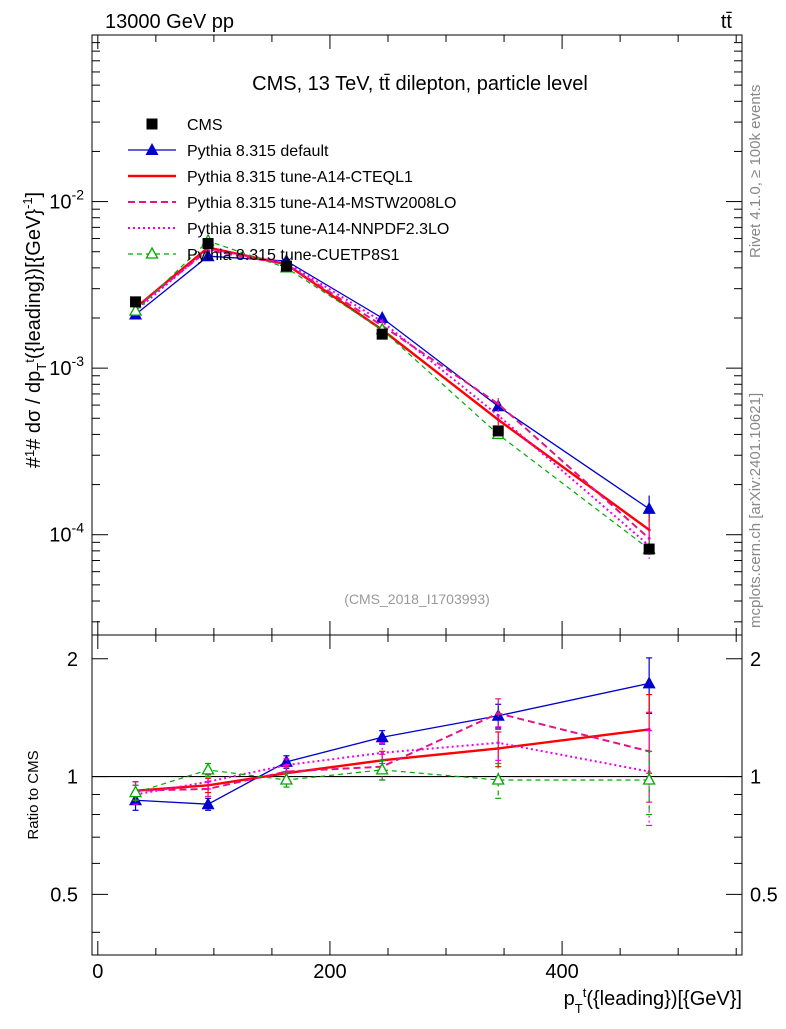 This screenshot has height=1029, width=786. Describe the element at coordinates (64, 895) in the screenshot. I see `ratio-tick-label-left: 0.5` at that location.